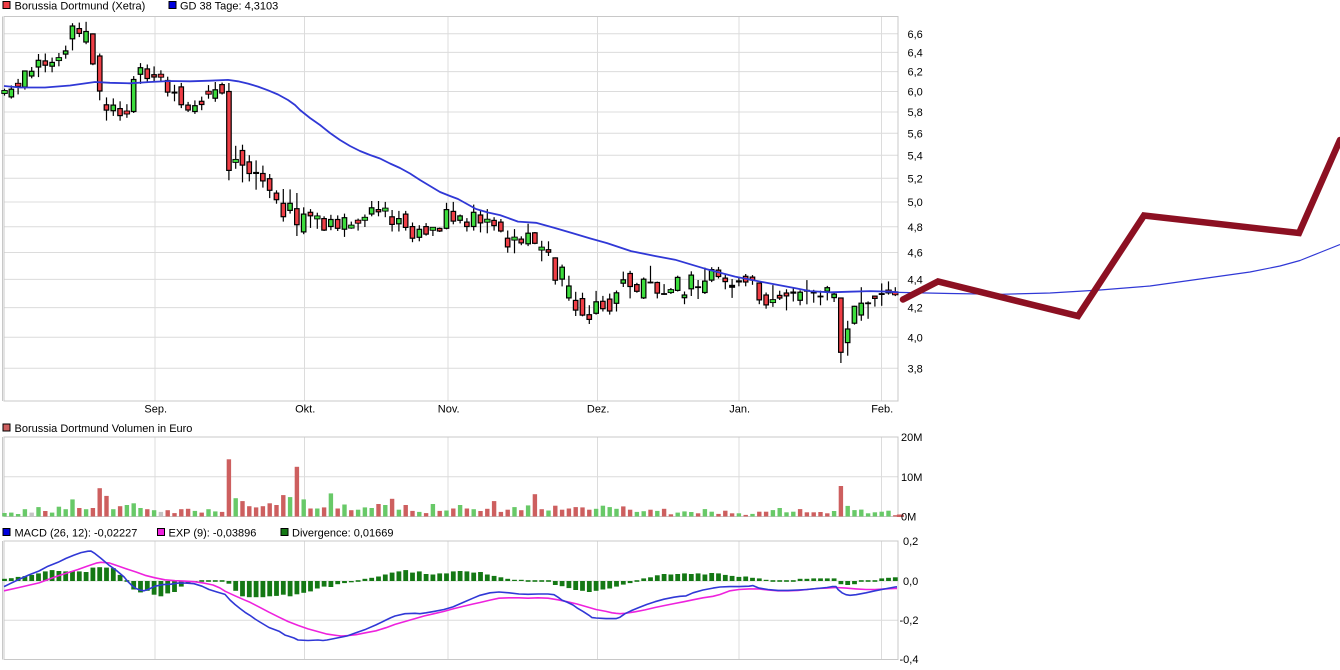 The image size is (1340, 670). I want to click on svg-text: MACD (26, 12): -0,02227, so click(76, 534).